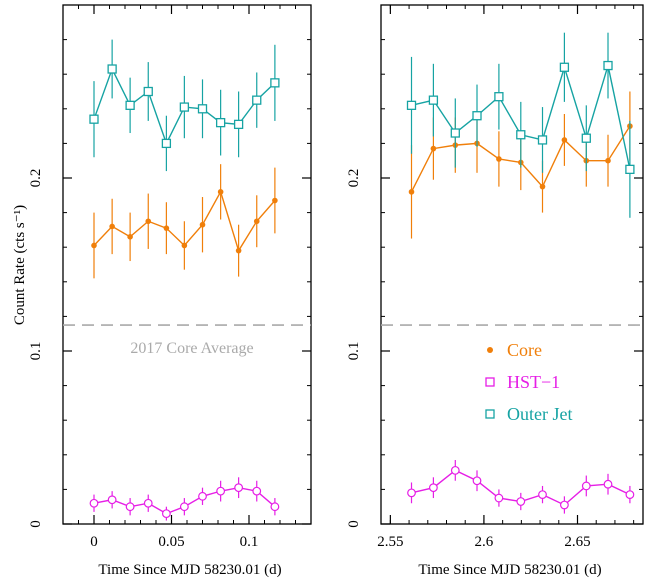 This screenshot has width=648, height=585. Describe the element at coordinates (94, 542) in the screenshot. I see `x-tick-label: 0` at that location.